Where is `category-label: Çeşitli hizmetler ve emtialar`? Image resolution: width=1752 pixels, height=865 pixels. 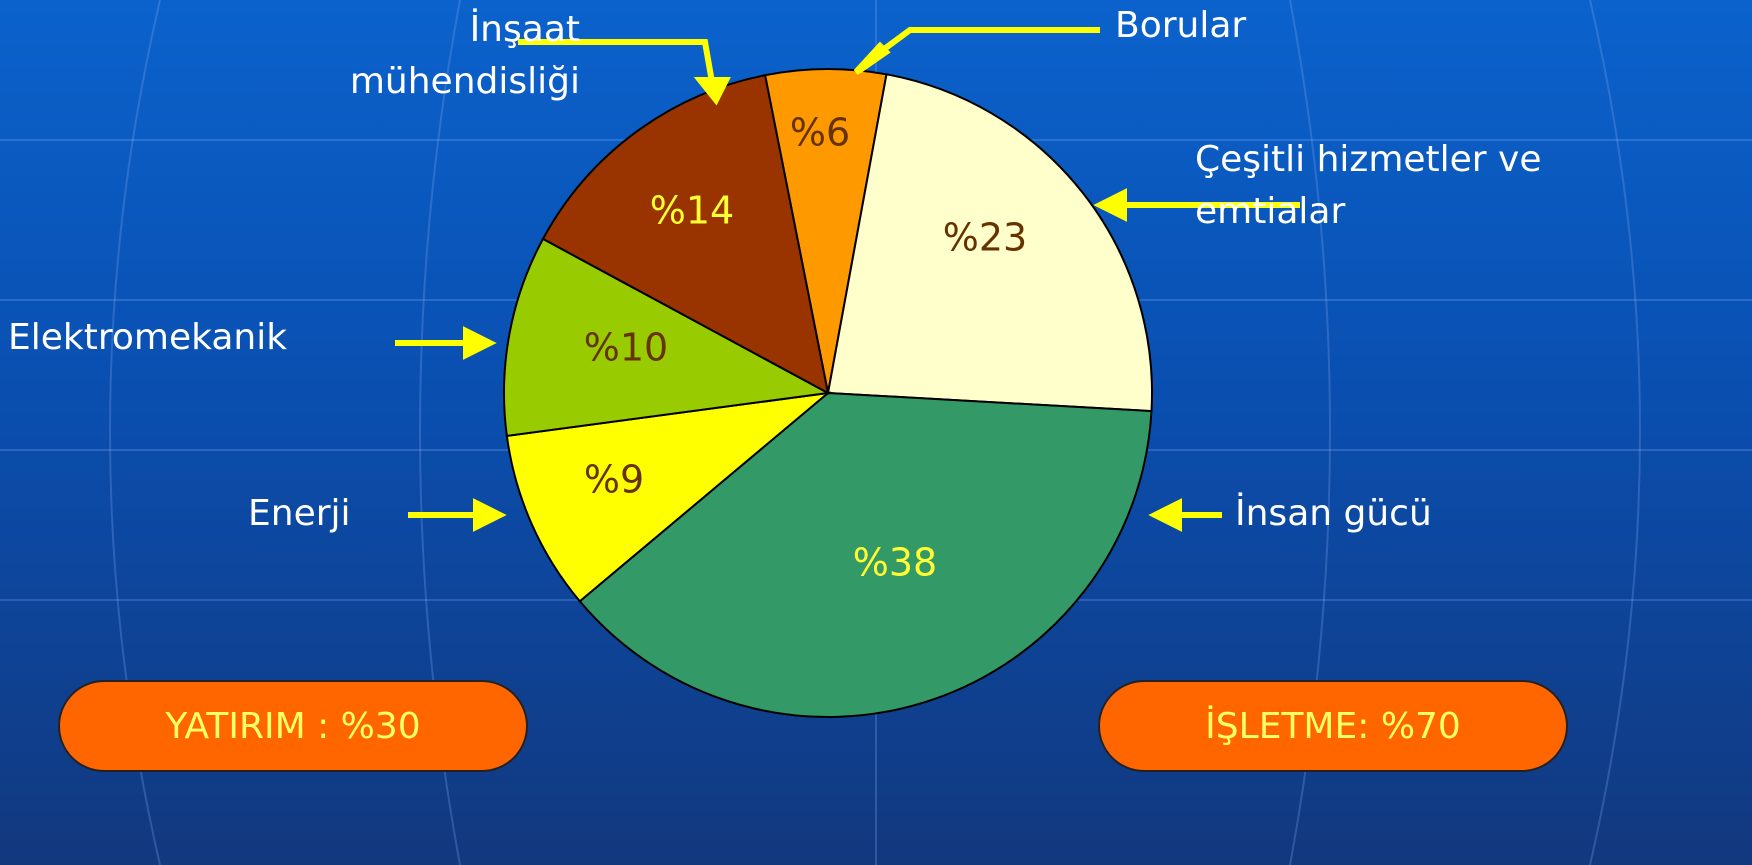 category-label: Çeşitli hizmetler ve emtialar is located at coordinates (1368, 185).